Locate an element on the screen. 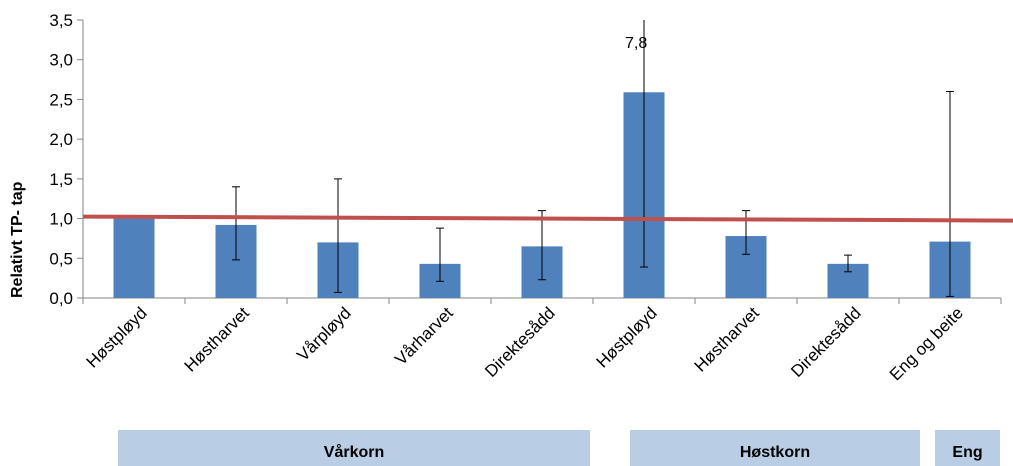  y-tick-label: 1,0 is located at coordinates (61, 219).